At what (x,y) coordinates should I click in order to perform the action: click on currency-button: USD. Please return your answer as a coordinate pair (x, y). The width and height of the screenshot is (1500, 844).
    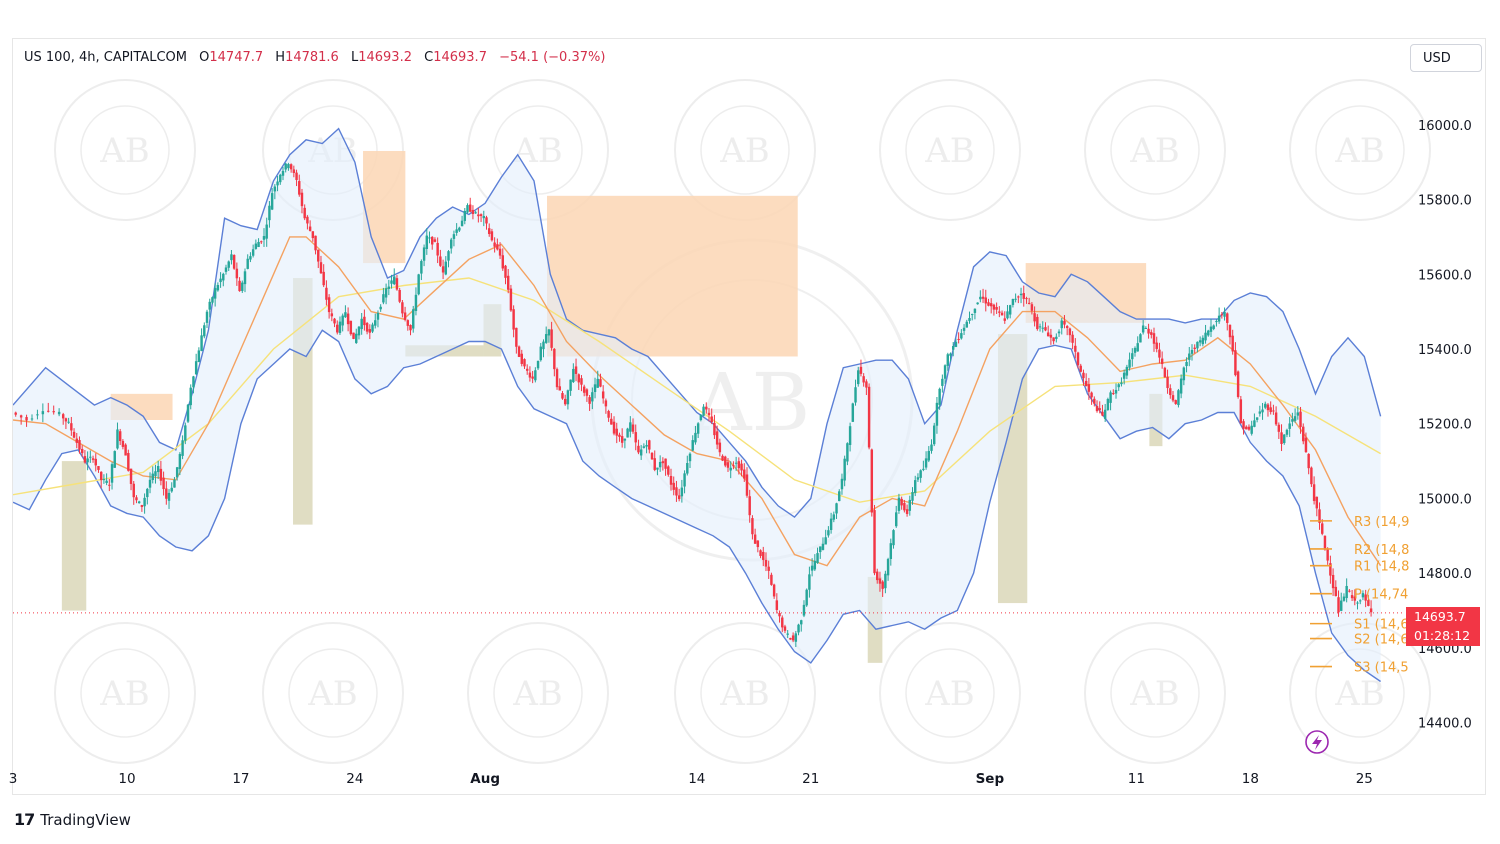
    Looking at the image, I should click on (1446, 58).